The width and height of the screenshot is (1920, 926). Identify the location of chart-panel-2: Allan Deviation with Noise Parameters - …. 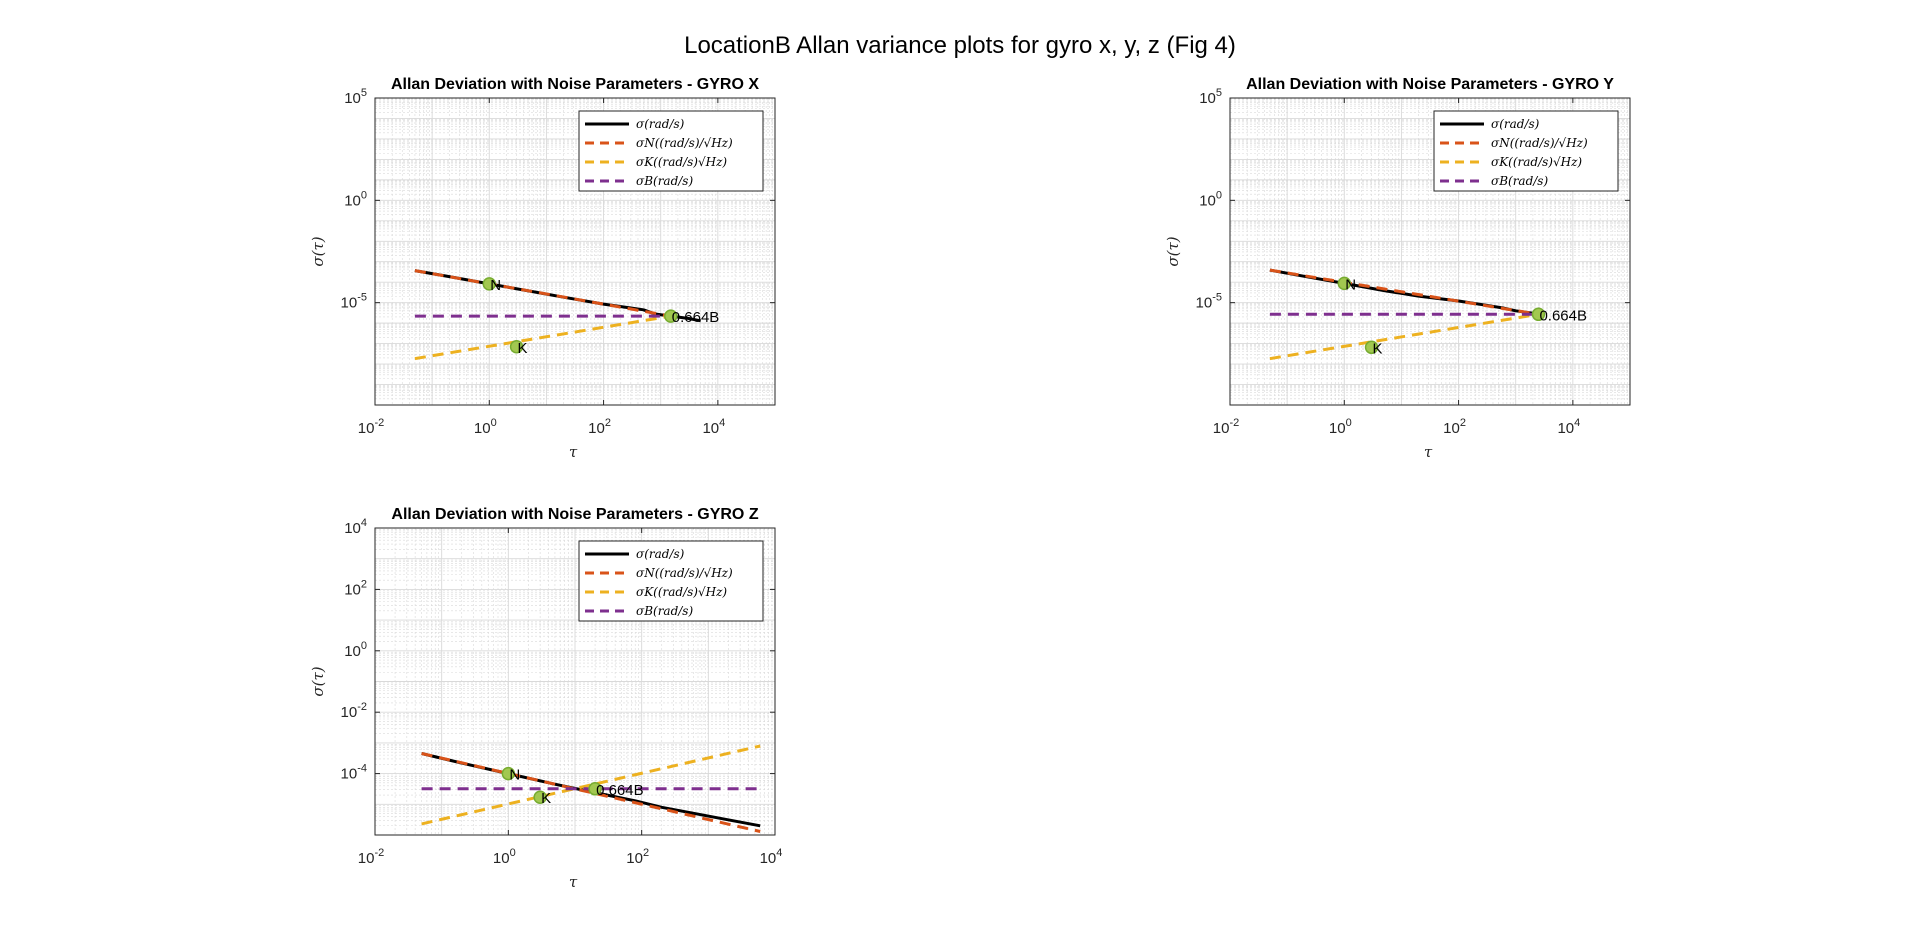
(545, 698).